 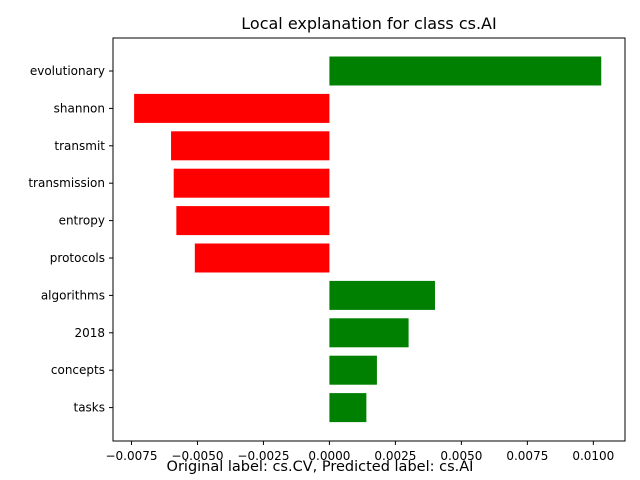 I want to click on y-tick-label-transmit: transmit, so click(x=79, y=146).